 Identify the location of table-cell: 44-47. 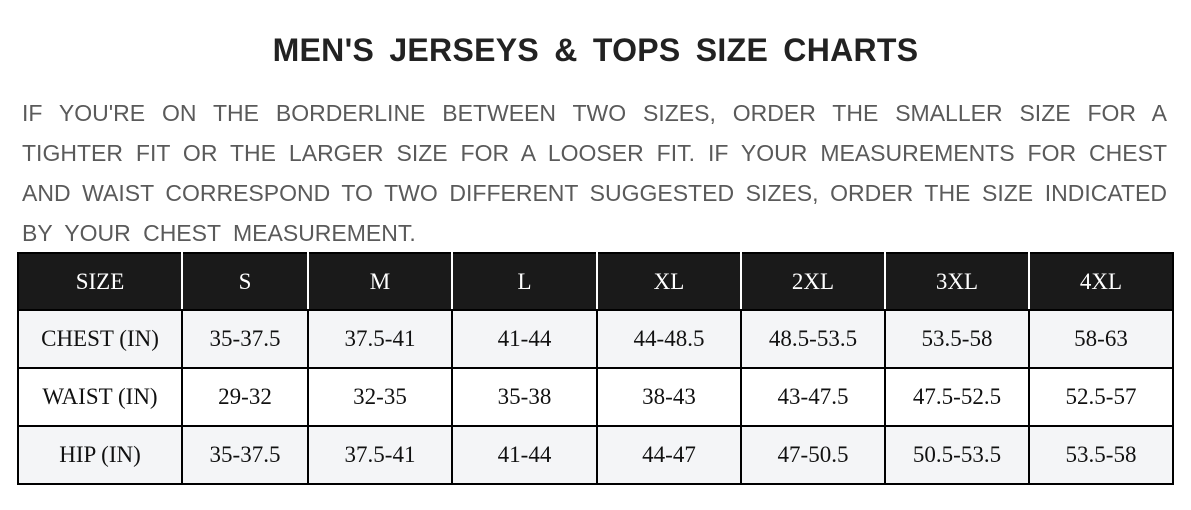
(669, 455).